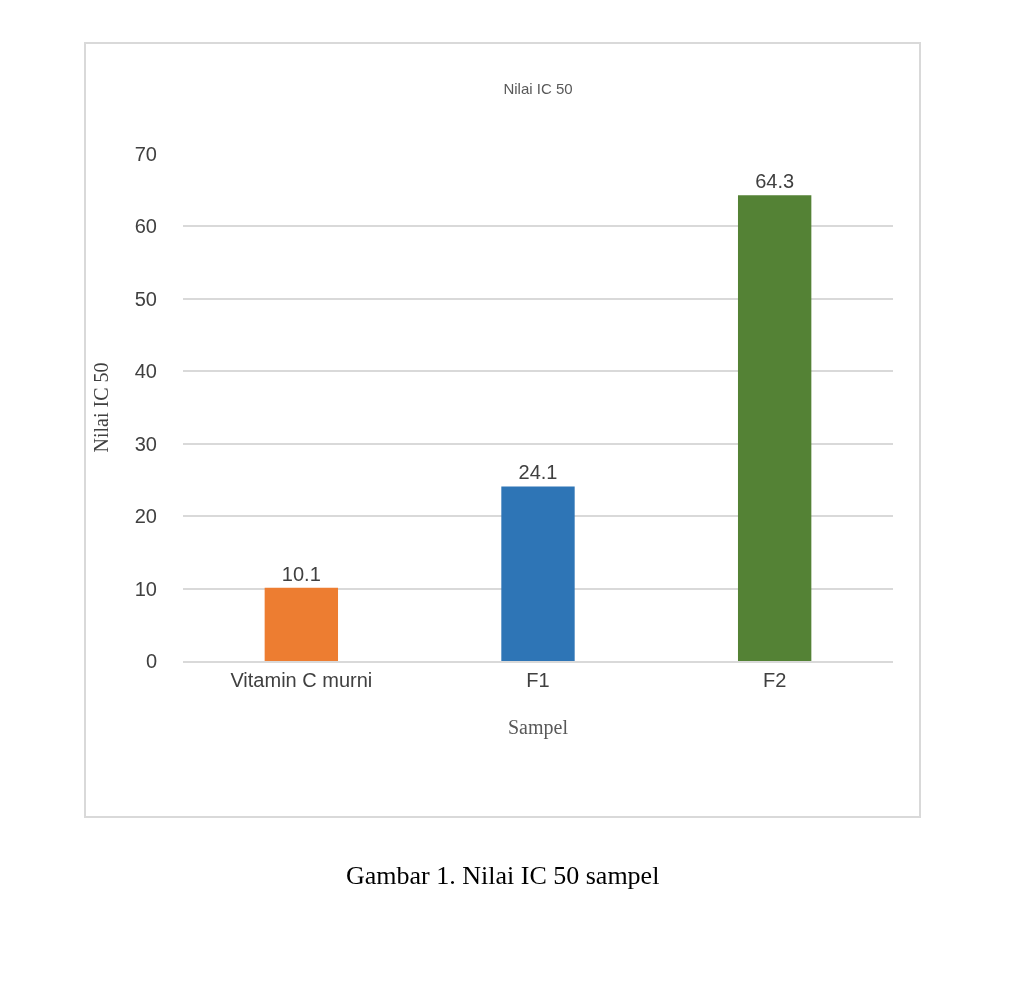 The width and height of the screenshot is (1036, 1000). What do you see at coordinates (145, 298) in the screenshot?
I see `y-tick-label: 50` at bounding box center [145, 298].